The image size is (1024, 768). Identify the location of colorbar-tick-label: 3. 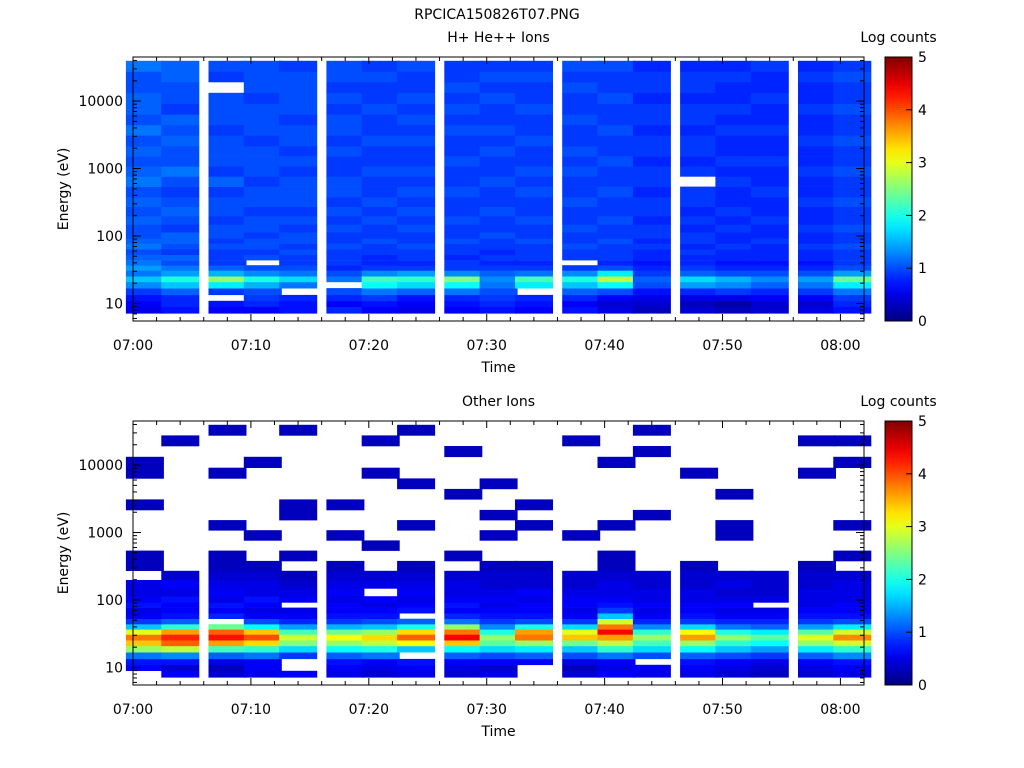
(922, 164).